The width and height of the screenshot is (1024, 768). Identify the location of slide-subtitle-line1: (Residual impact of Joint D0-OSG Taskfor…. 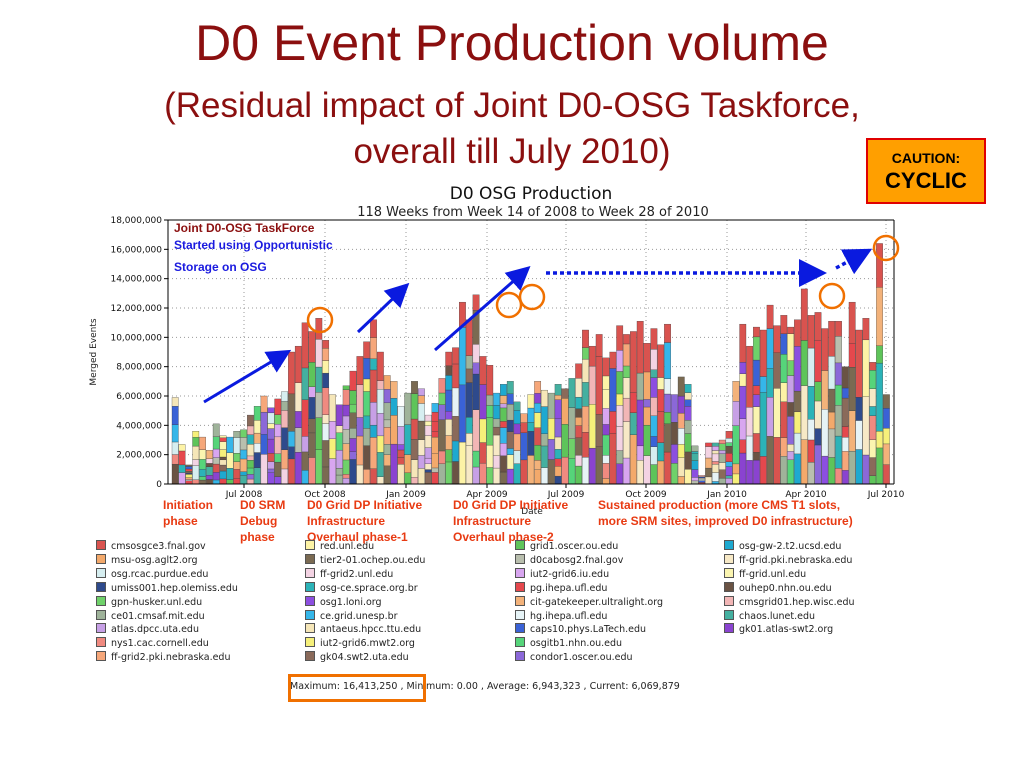
(512, 105).